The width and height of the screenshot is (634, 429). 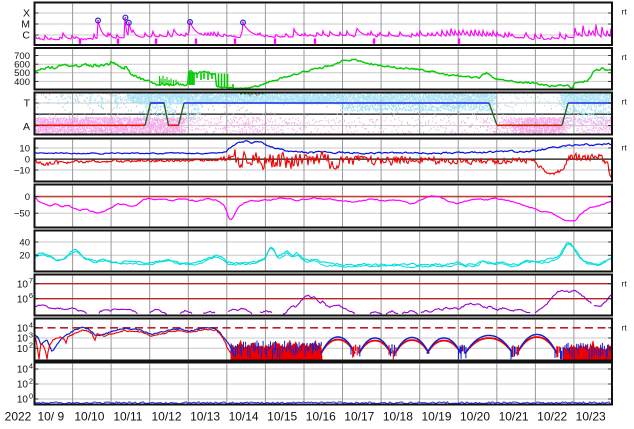 I want to click on svg-text: 6, so click(x=31, y=295).